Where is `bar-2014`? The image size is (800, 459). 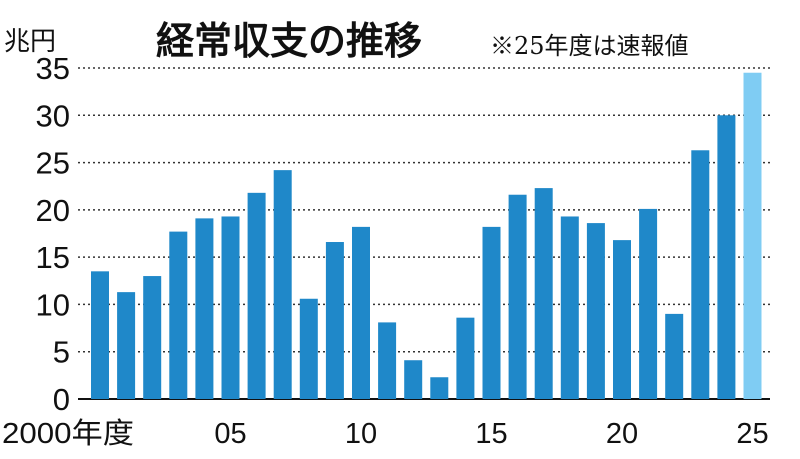 bar-2014 is located at coordinates (465, 358).